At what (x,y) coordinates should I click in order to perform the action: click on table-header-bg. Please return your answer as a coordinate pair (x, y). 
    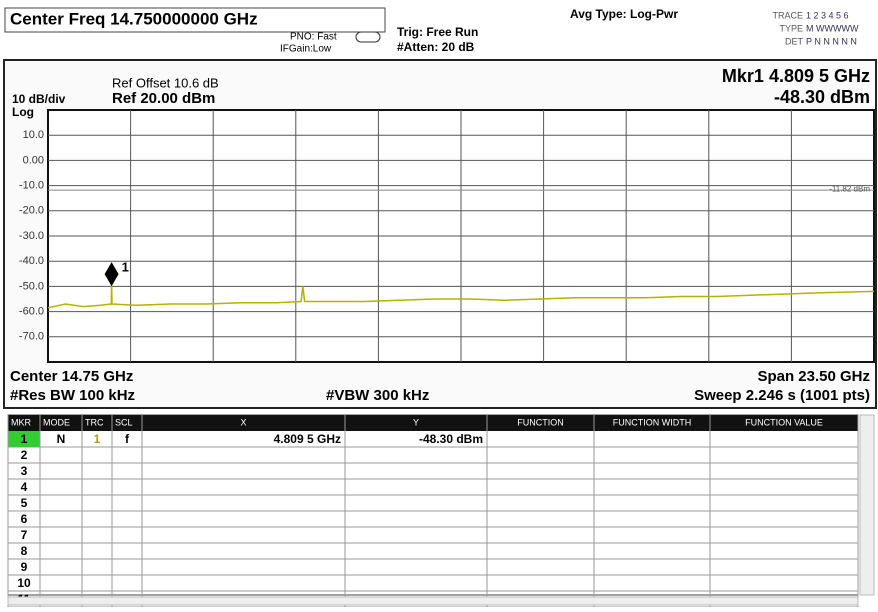
    Looking at the image, I should click on (433, 423).